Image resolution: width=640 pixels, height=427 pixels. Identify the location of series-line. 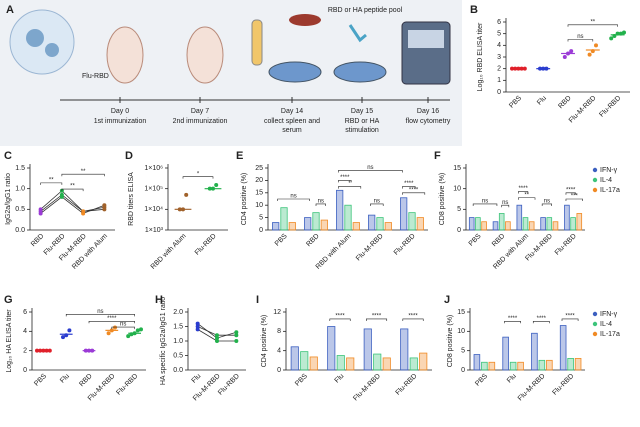
(72, 203).